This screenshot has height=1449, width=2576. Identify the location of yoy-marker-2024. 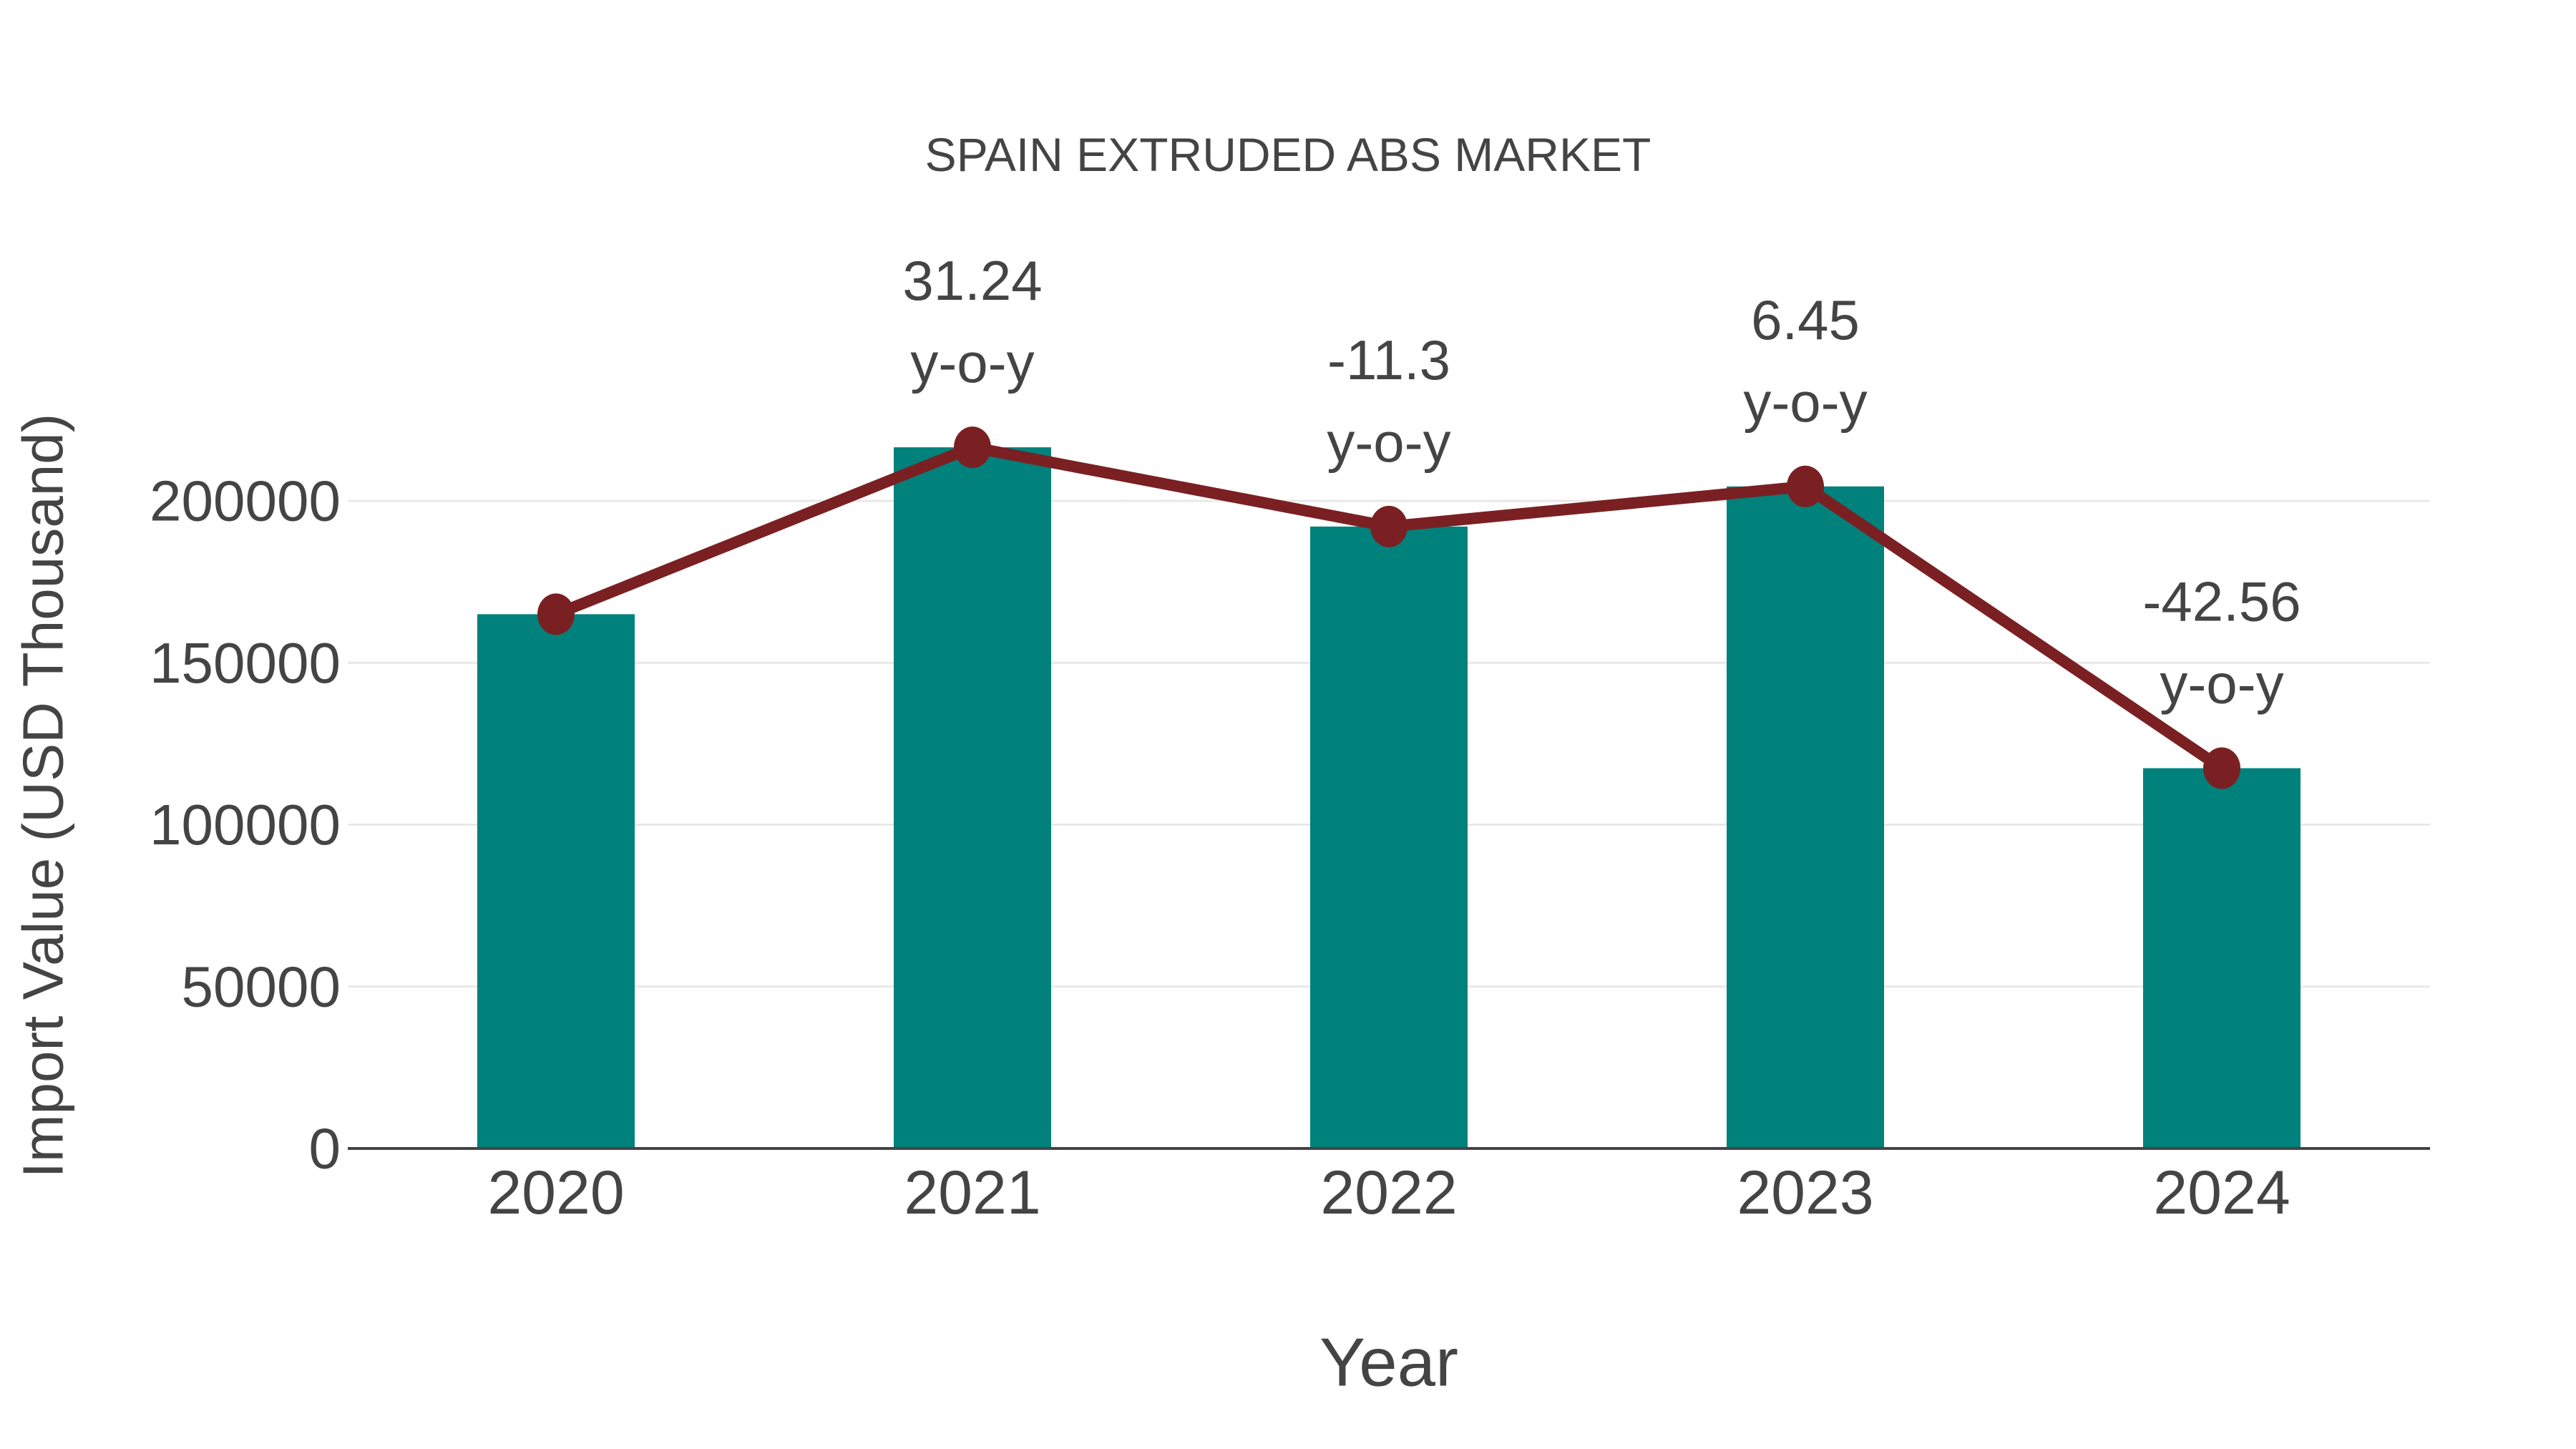
(2221, 768).